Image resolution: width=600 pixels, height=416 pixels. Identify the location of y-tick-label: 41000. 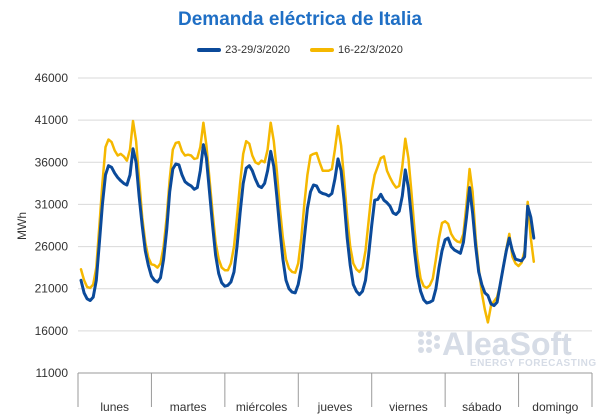
(52, 120).